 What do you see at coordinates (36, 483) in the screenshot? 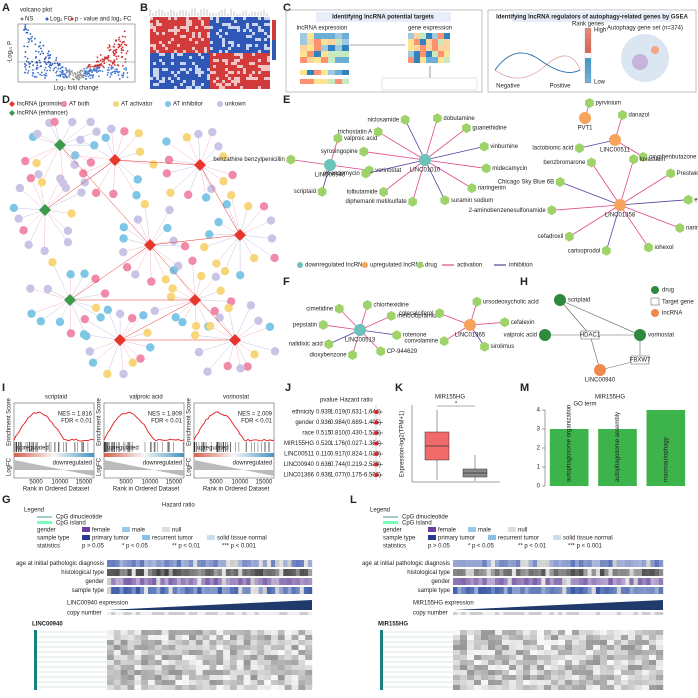
I see `x-tick-label: 5000` at bounding box center [36, 483].